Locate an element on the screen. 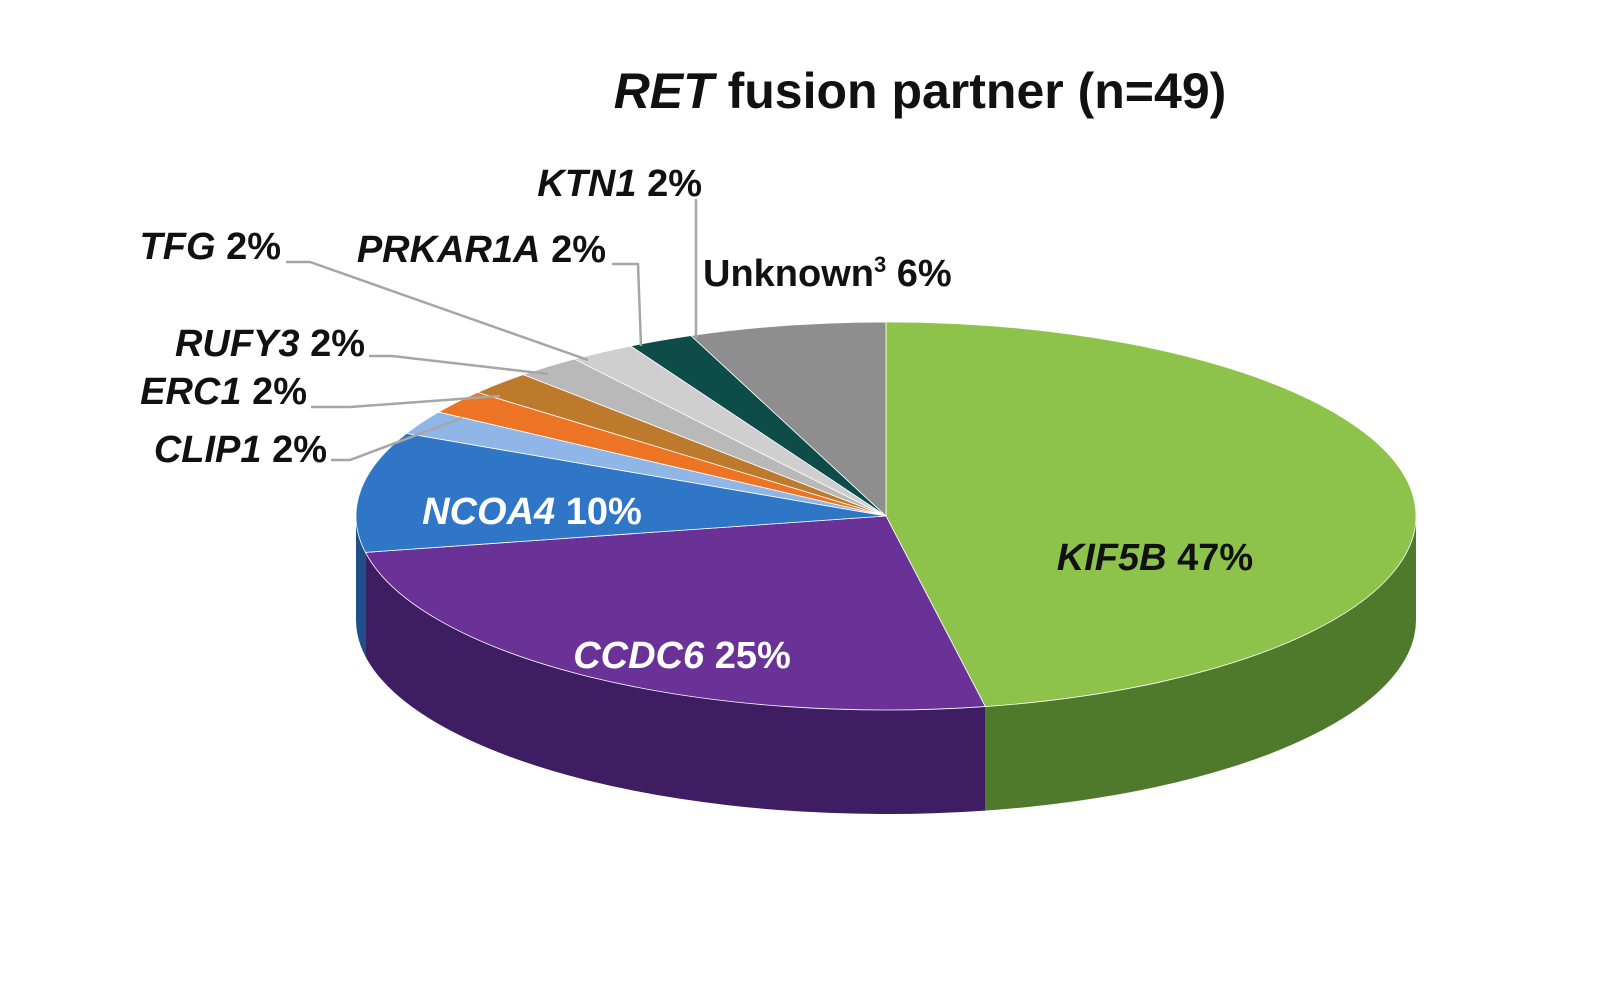 This screenshot has height=1005, width=1602. pie-side-ccdc6 is located at coordinates (675, 683).